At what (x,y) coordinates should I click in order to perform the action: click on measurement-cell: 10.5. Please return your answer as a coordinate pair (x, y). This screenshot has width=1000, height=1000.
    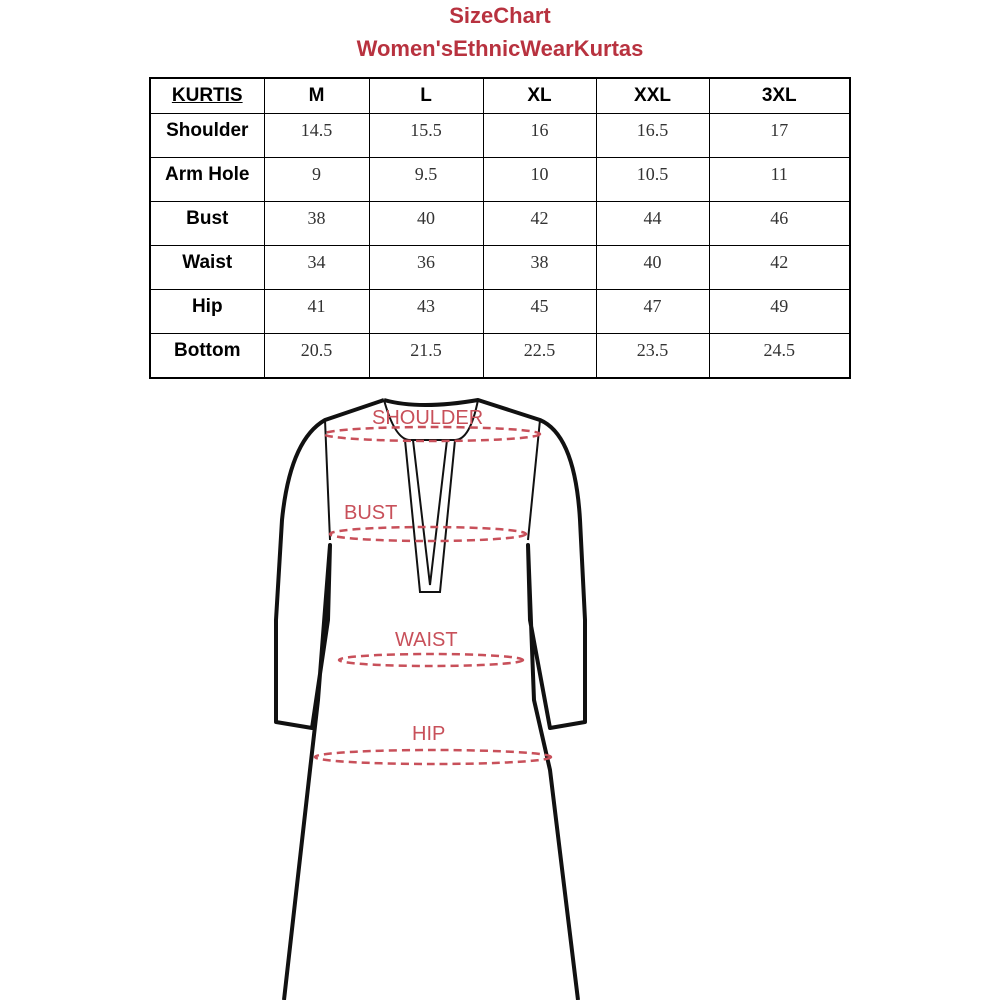
    Looking at the image, I should click on (652, 179).